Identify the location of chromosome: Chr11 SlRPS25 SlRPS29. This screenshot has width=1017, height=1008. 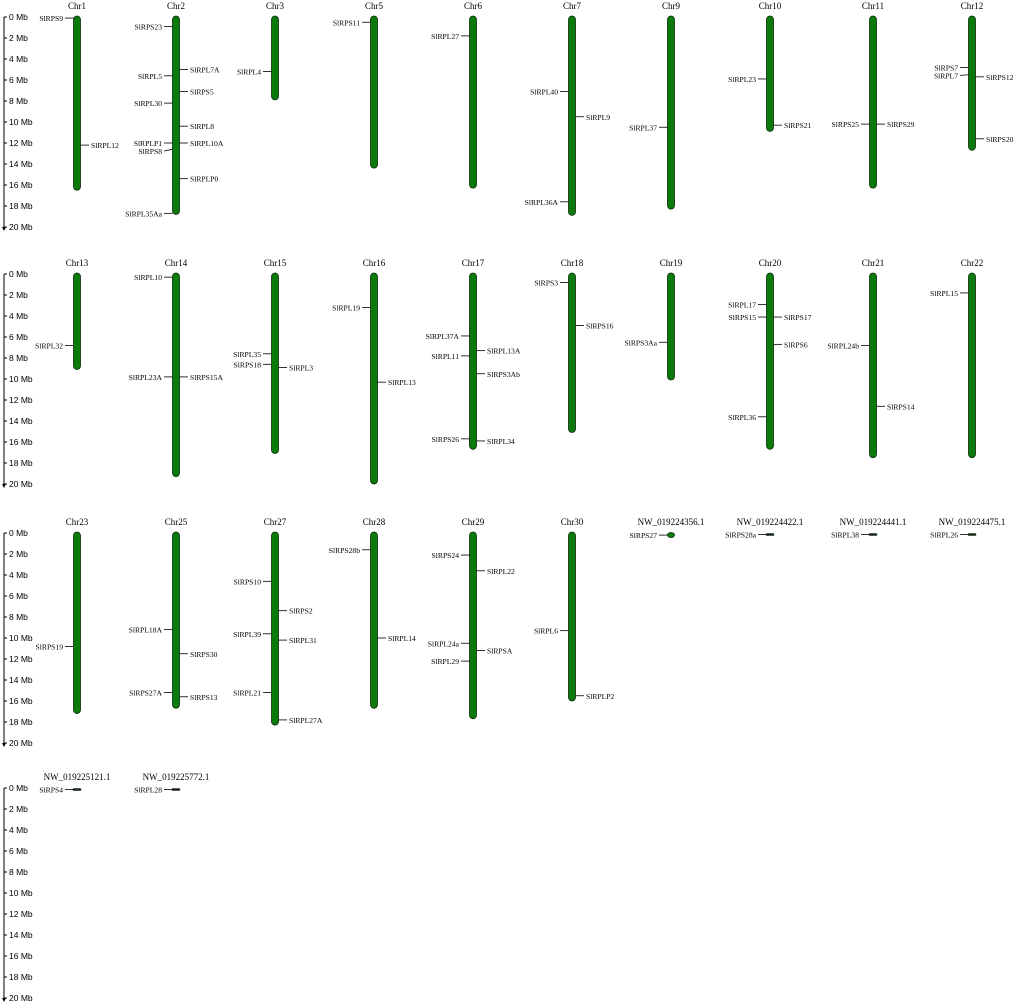
(873, 95).